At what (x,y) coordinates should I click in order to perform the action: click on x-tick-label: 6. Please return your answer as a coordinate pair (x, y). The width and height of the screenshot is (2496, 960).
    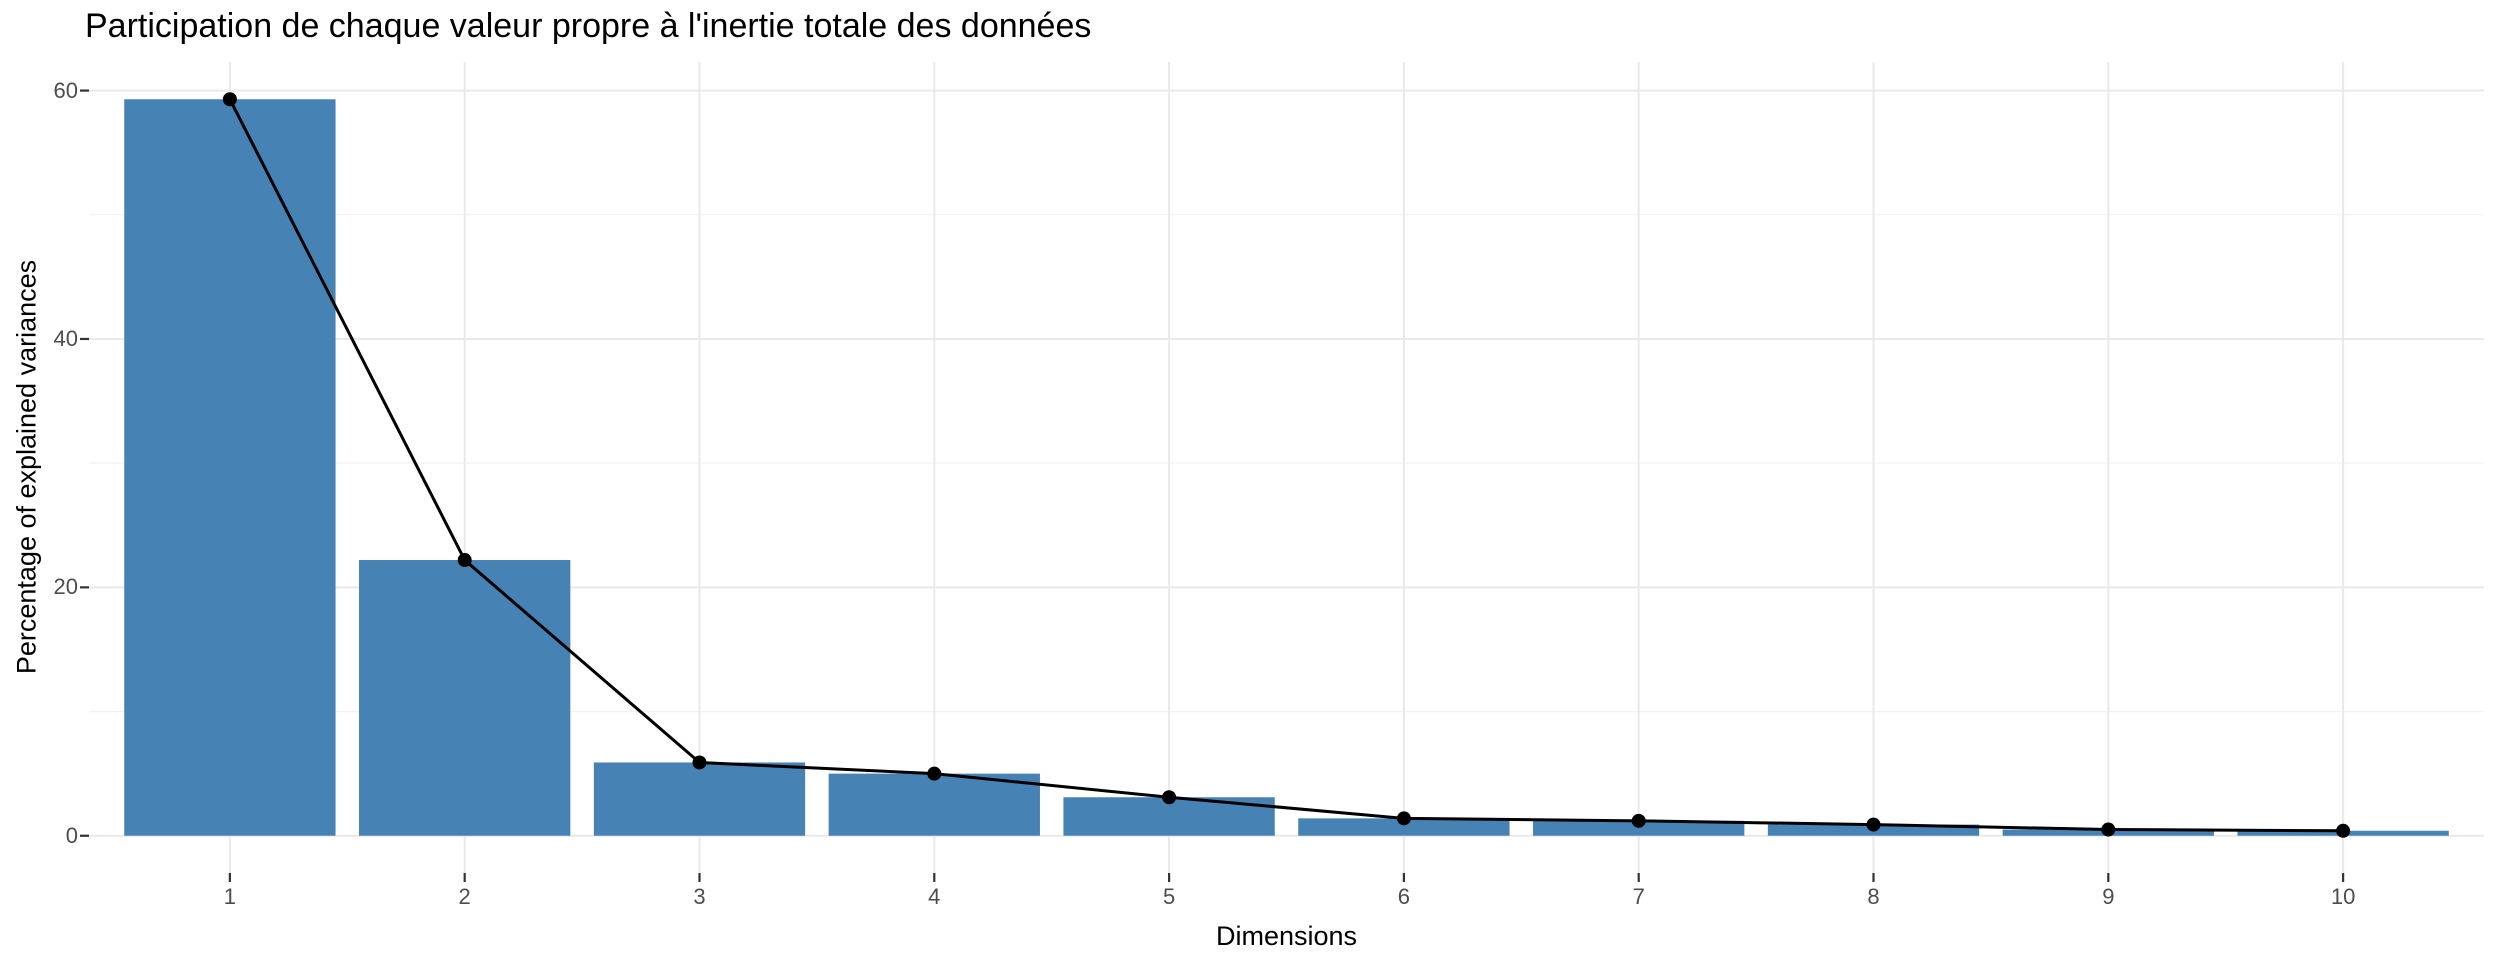
    Looking at the image, I should click on (1404, 896).